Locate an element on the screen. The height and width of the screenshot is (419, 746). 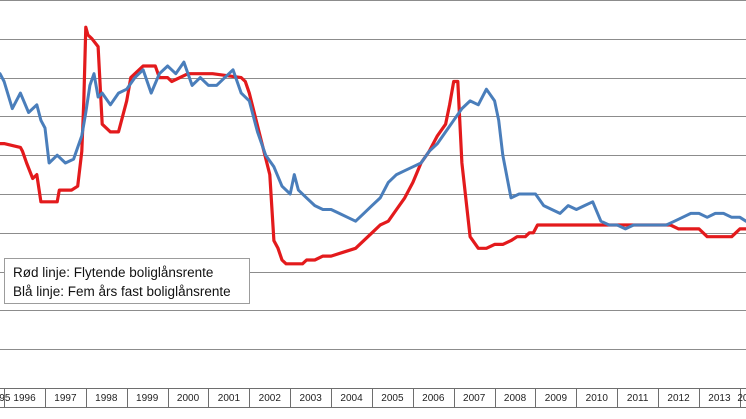
x-tick-label: 1997 is located at coordinates (65, 398).